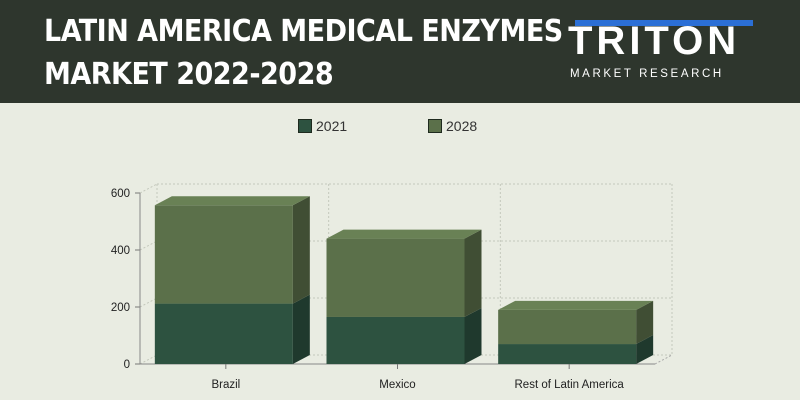  Describe the element at coordinates (120, 308) in the screenshot. I see `y-tick-label-200: 200` at that location.